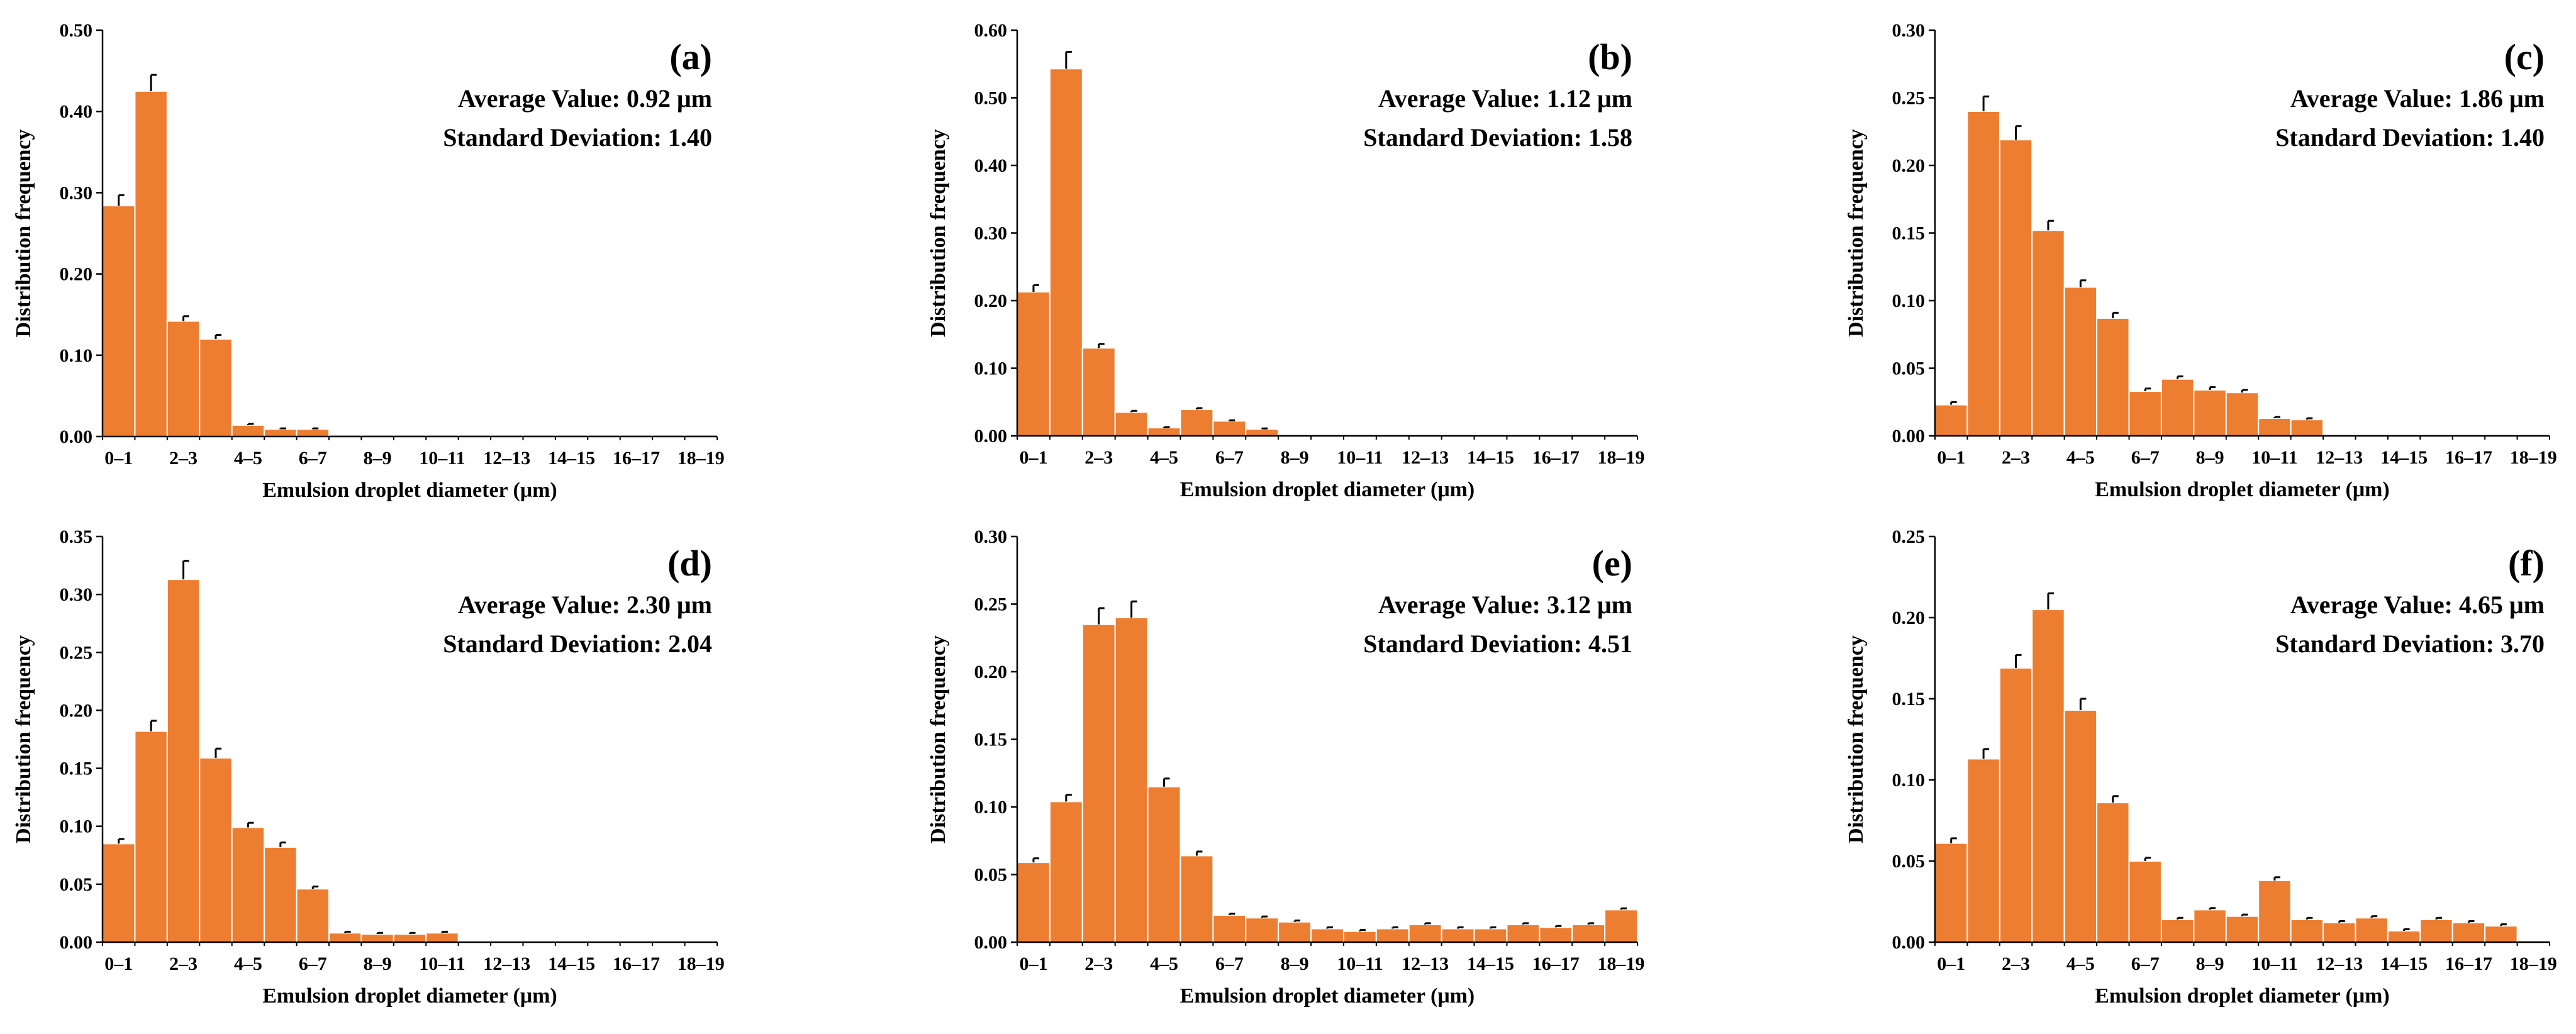 This screenshot has height=1034, width=2576. Describe the element at coordinates (1497, 644) in the screenshot. I see `standard-deviation-annotation: Standard Deviation: 4.51` at that location.